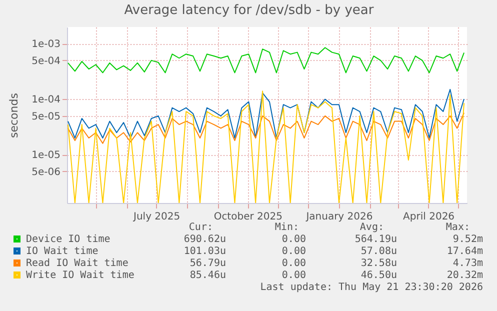 The image size is (497, 311). Describe the element at coordinates (46, 116) in the screenshot. I see `y-tick-label: 5e-05` at that location.